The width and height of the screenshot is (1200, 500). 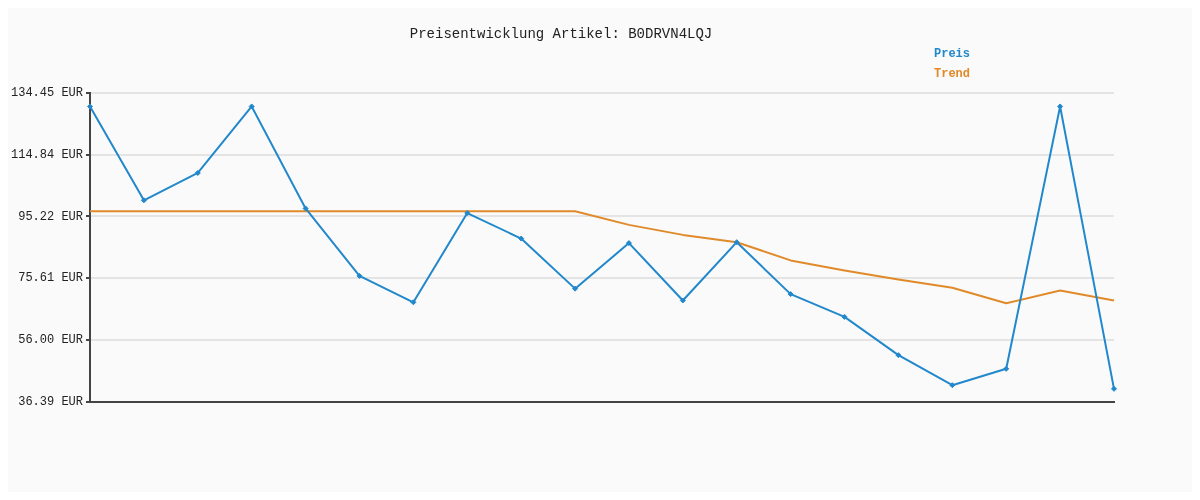 I want to click on text: Trend, so click(x=952, y=74).